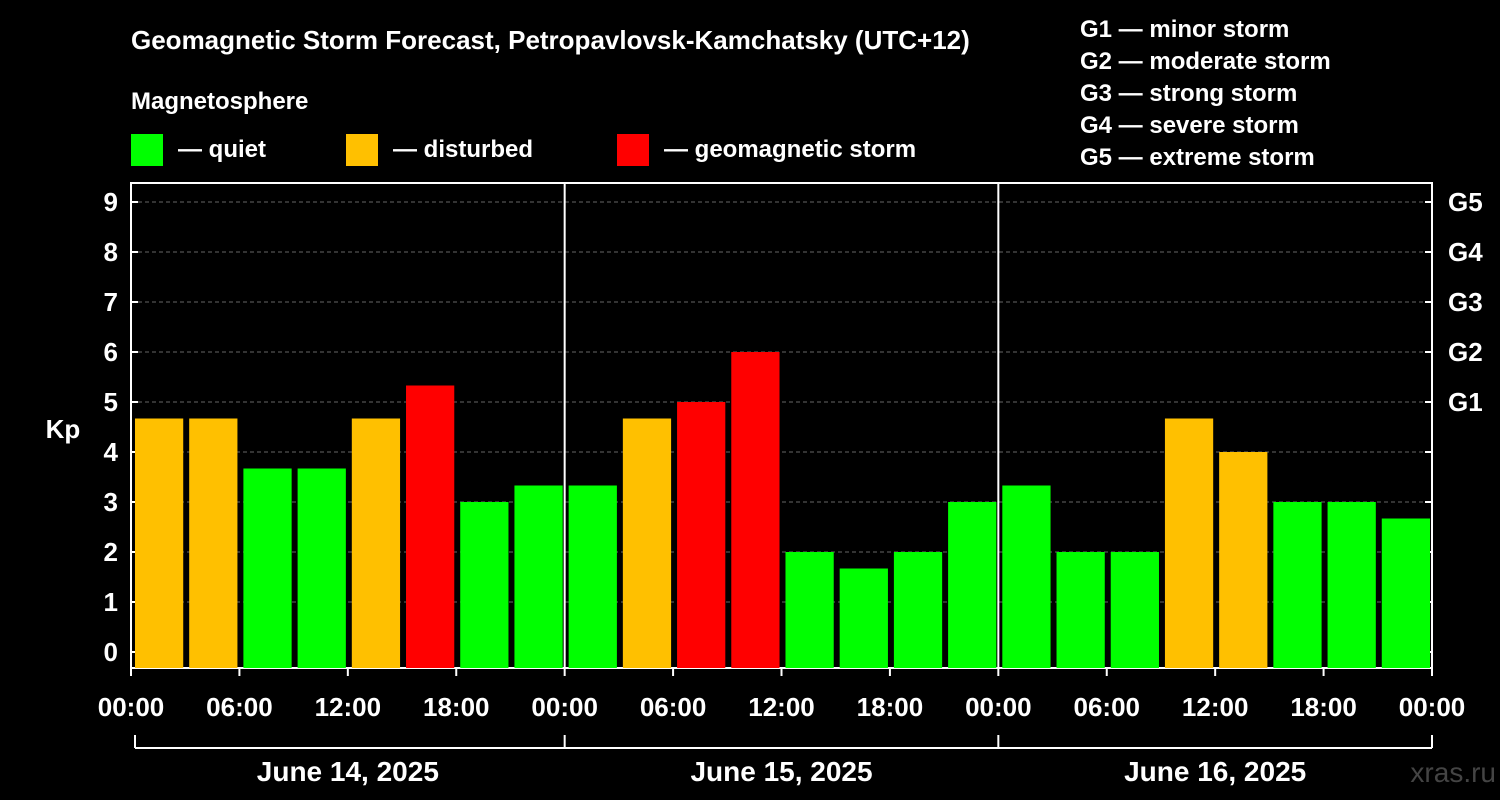 This screenshot has height=800, width=1500. What do you see at coordinates (1215, 771) in the screenshot?
I see `day-label-3: June 16, 2025` at bounding box center [1215, 771].